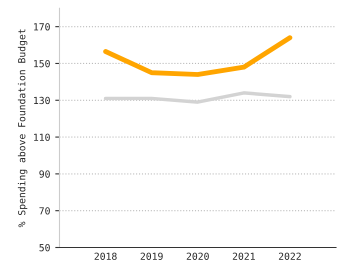  Describe the element at coordinates (151, 256) in the screenshot. I see `x-tick-label: 2019` at that location.